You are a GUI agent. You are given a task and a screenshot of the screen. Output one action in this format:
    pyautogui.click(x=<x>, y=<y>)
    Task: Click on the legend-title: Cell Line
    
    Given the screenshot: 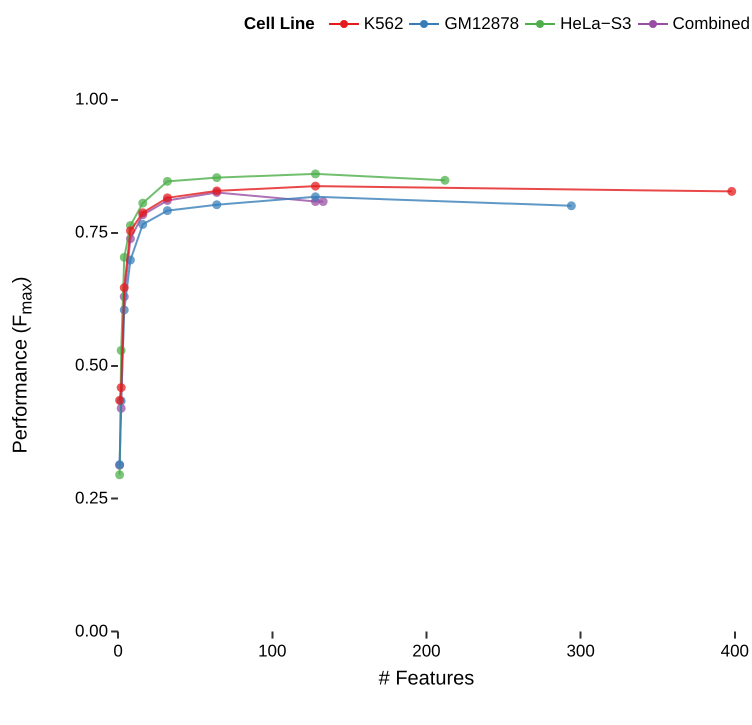 What is the action you would take?
    pyautogui.click(x=279, y=24)
    